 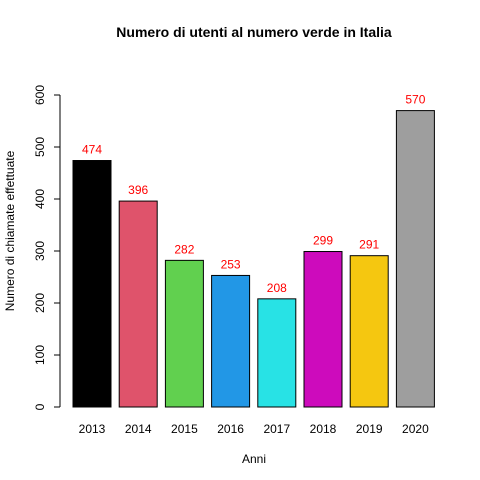 What do you see at coordinates (369, 245) in the screenshot?
I see `data-label-2019: 291` at bounding box center [369, 245].